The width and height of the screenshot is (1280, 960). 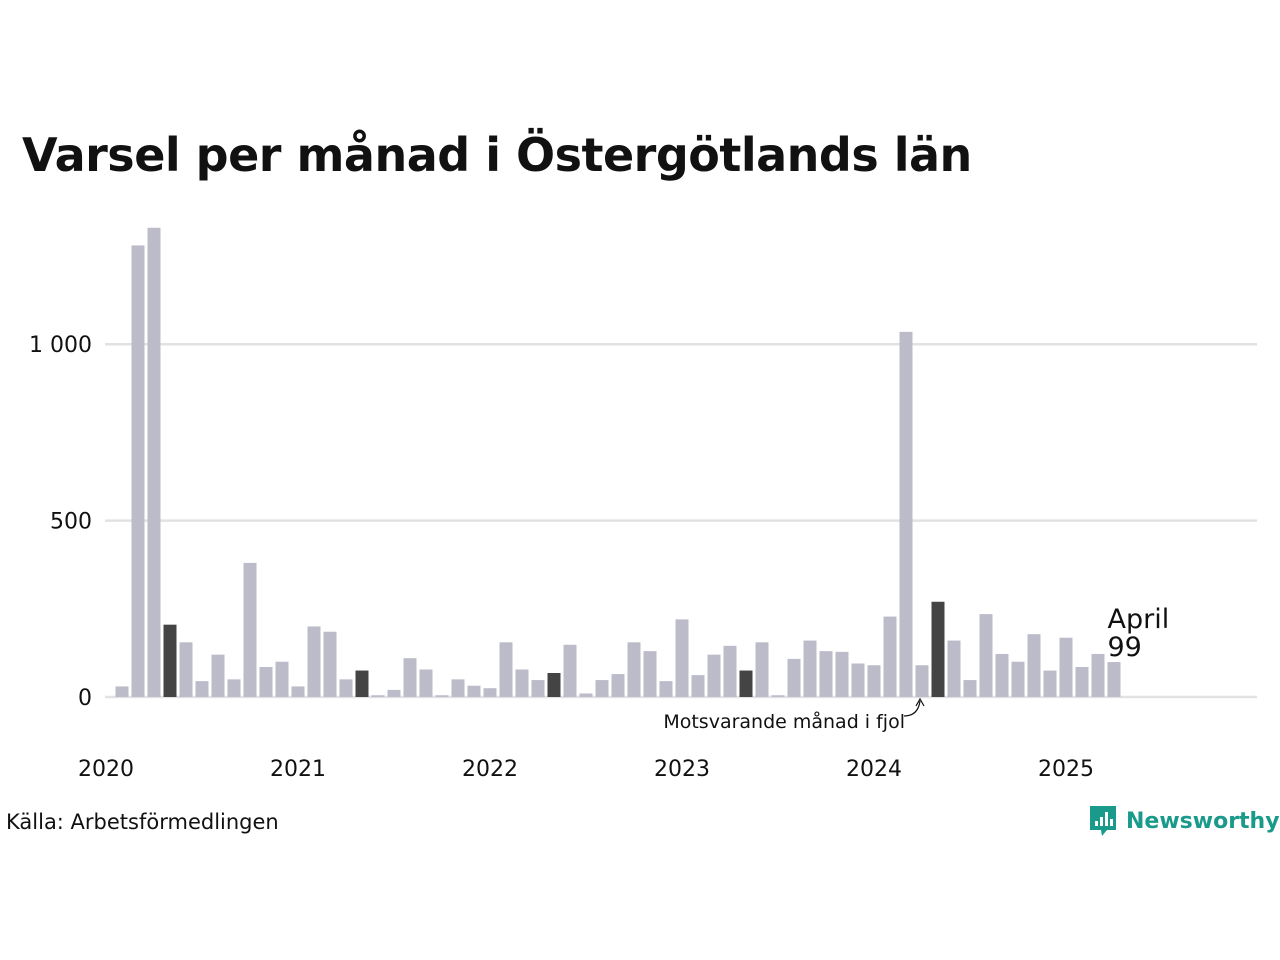 I want to click on chart-title: Varsel per månad i Östergötlands län, so click(x=497, y=155).